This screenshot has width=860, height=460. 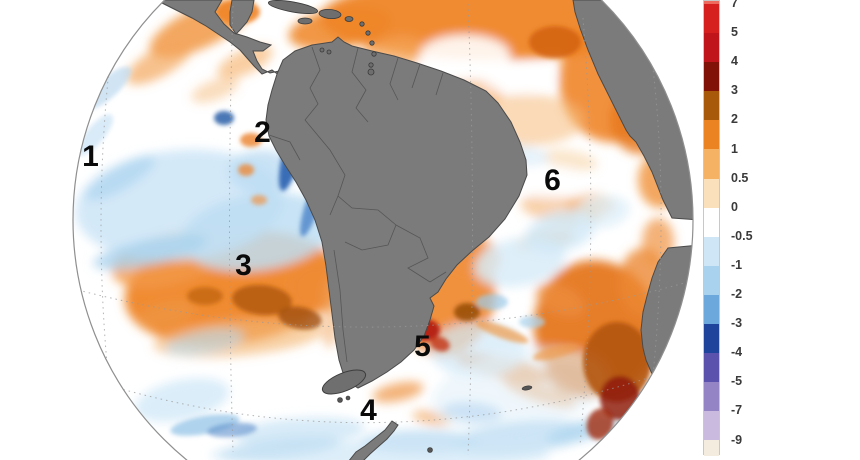 What do you see at coordinates (552, 180) in the screenshot?
I see `region-label-6: 6` at bounding box center [552, 180].